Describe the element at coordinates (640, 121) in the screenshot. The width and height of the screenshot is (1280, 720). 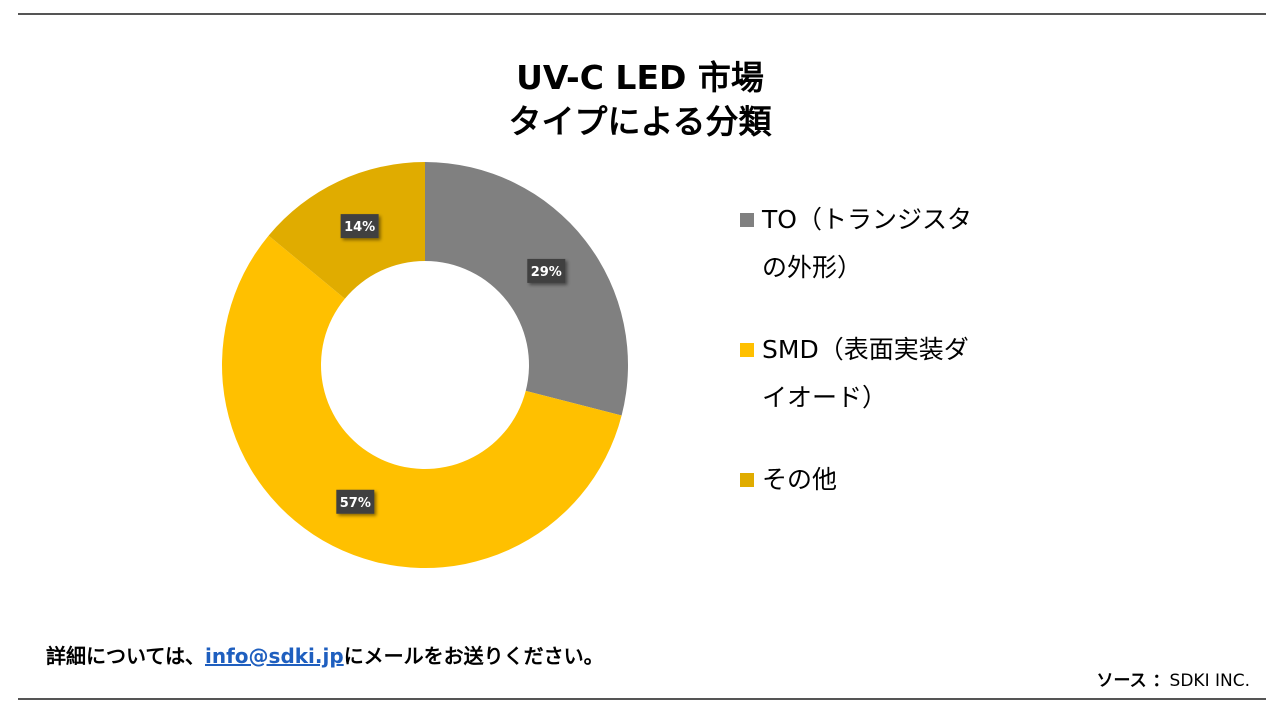
I see `chart-title-line2: タイプによる分類` at that location.